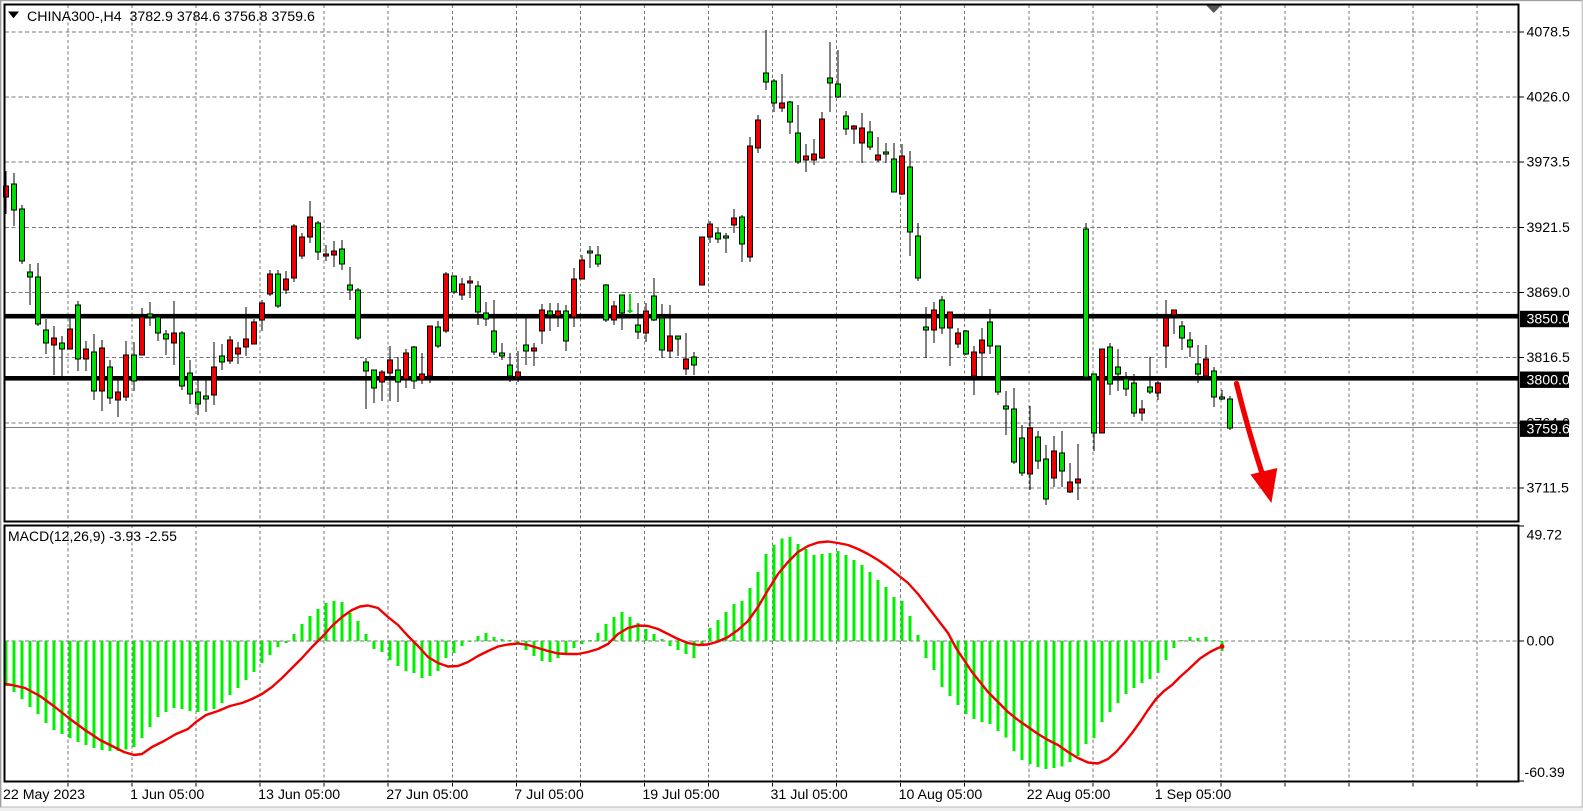  What do you see at coordinates (1549, 293) in the screenshot?
I see `svg-text: 3869.0` at bounding box center [1549, 293].